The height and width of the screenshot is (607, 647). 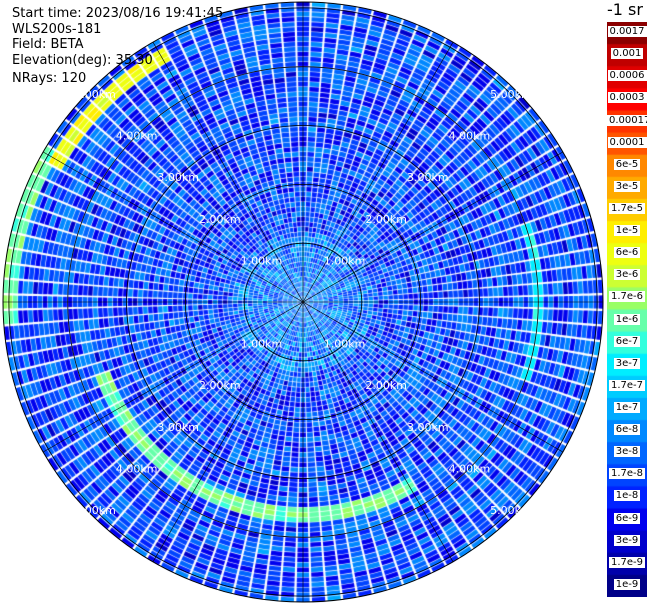 I want to click on colorbar-tick-label: 6e-8, so click(x=627, y=430).